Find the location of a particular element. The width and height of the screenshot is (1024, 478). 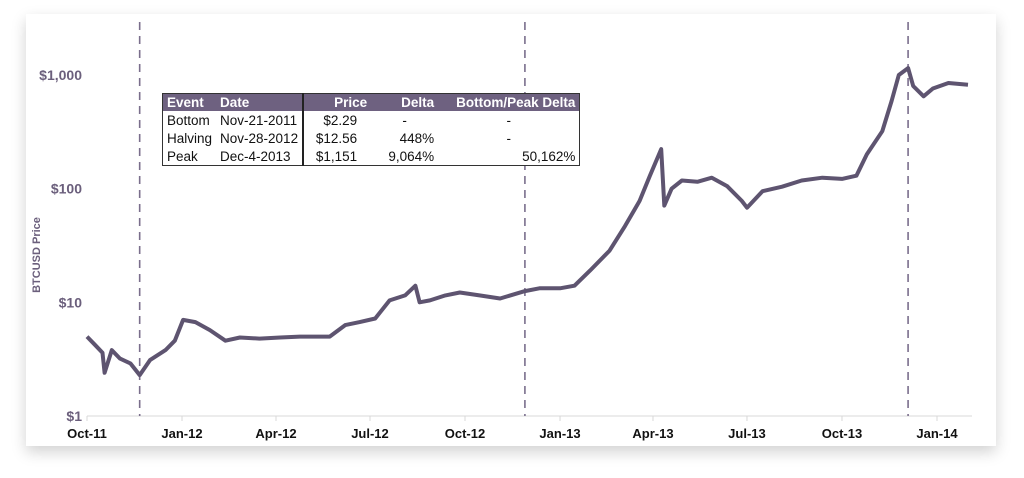

table-header-row: Event Date Price Delta Bottom/Peak Delta is located at coordinates (371, 102).